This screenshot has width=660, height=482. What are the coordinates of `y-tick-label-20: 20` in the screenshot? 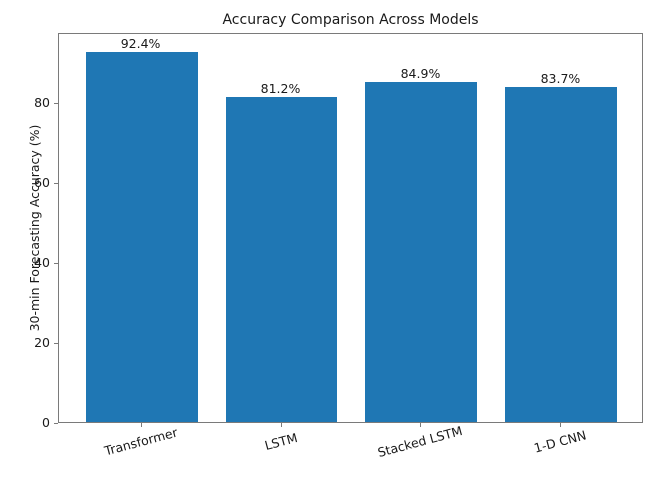 It's located at (42, 342).